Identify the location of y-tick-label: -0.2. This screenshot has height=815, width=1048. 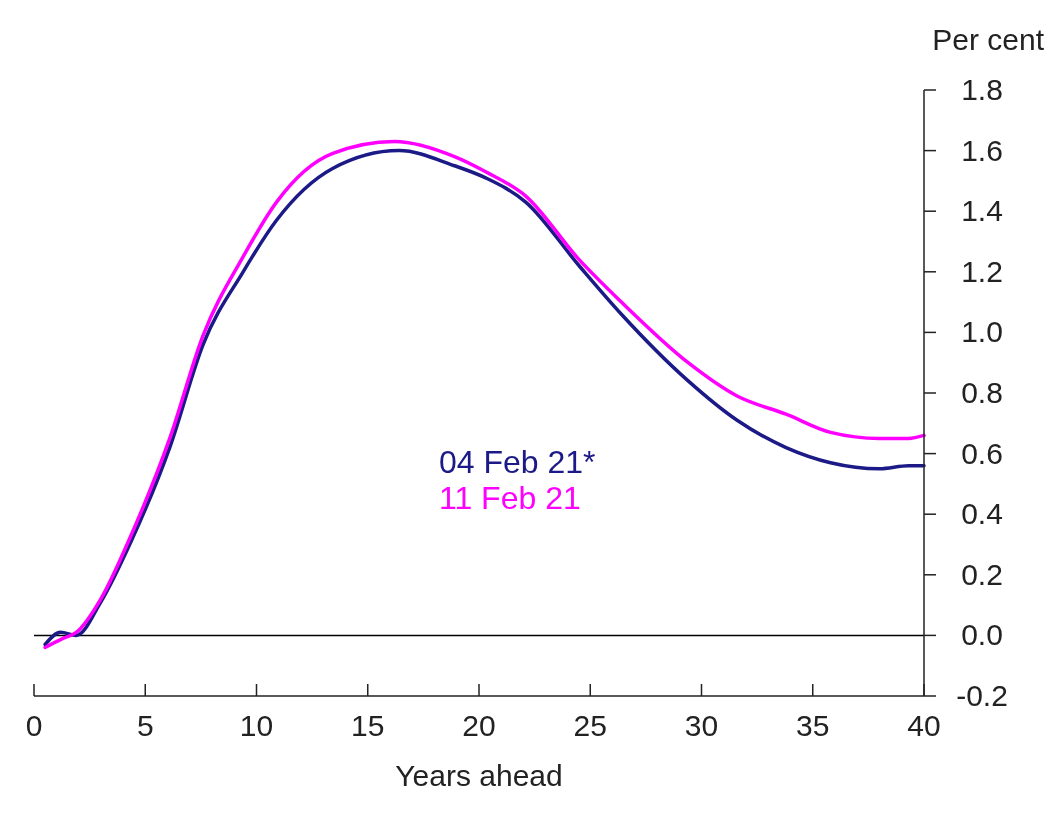
(982, 695).